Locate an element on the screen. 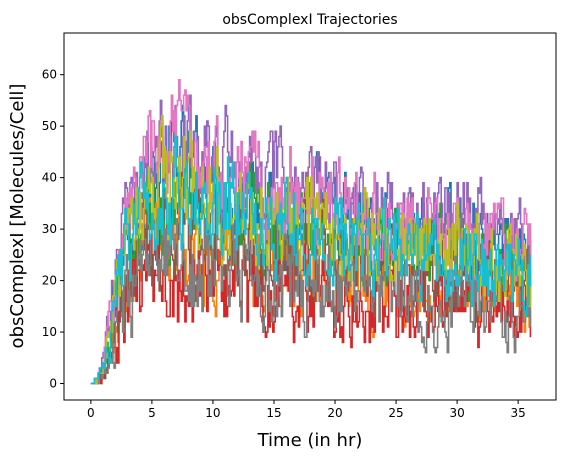  x-tick-label: 5 is located at coordinates (152, 413).